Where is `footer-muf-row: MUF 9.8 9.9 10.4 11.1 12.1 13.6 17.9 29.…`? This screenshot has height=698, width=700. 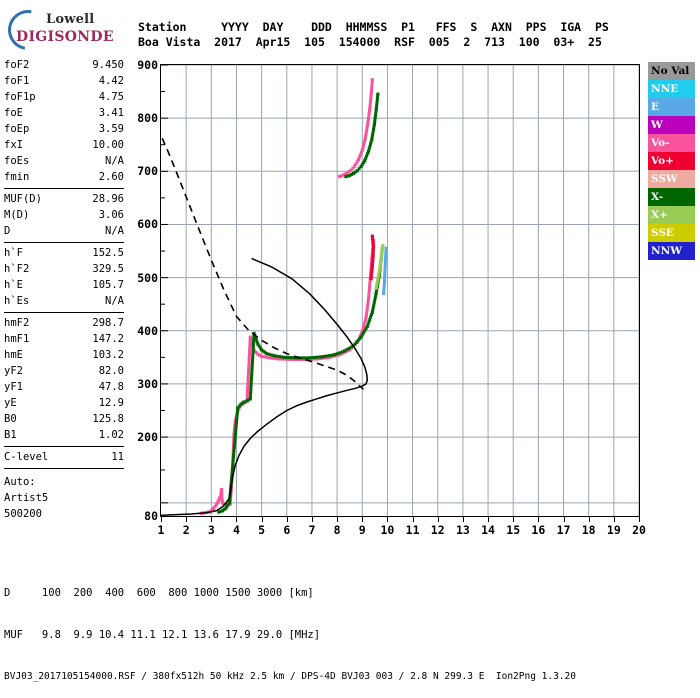
footer-muf-row: MUF 9.8 9.9 10.4 11.1 12.1 13.6 17.9 29.… is located at coordinates (162, 635).